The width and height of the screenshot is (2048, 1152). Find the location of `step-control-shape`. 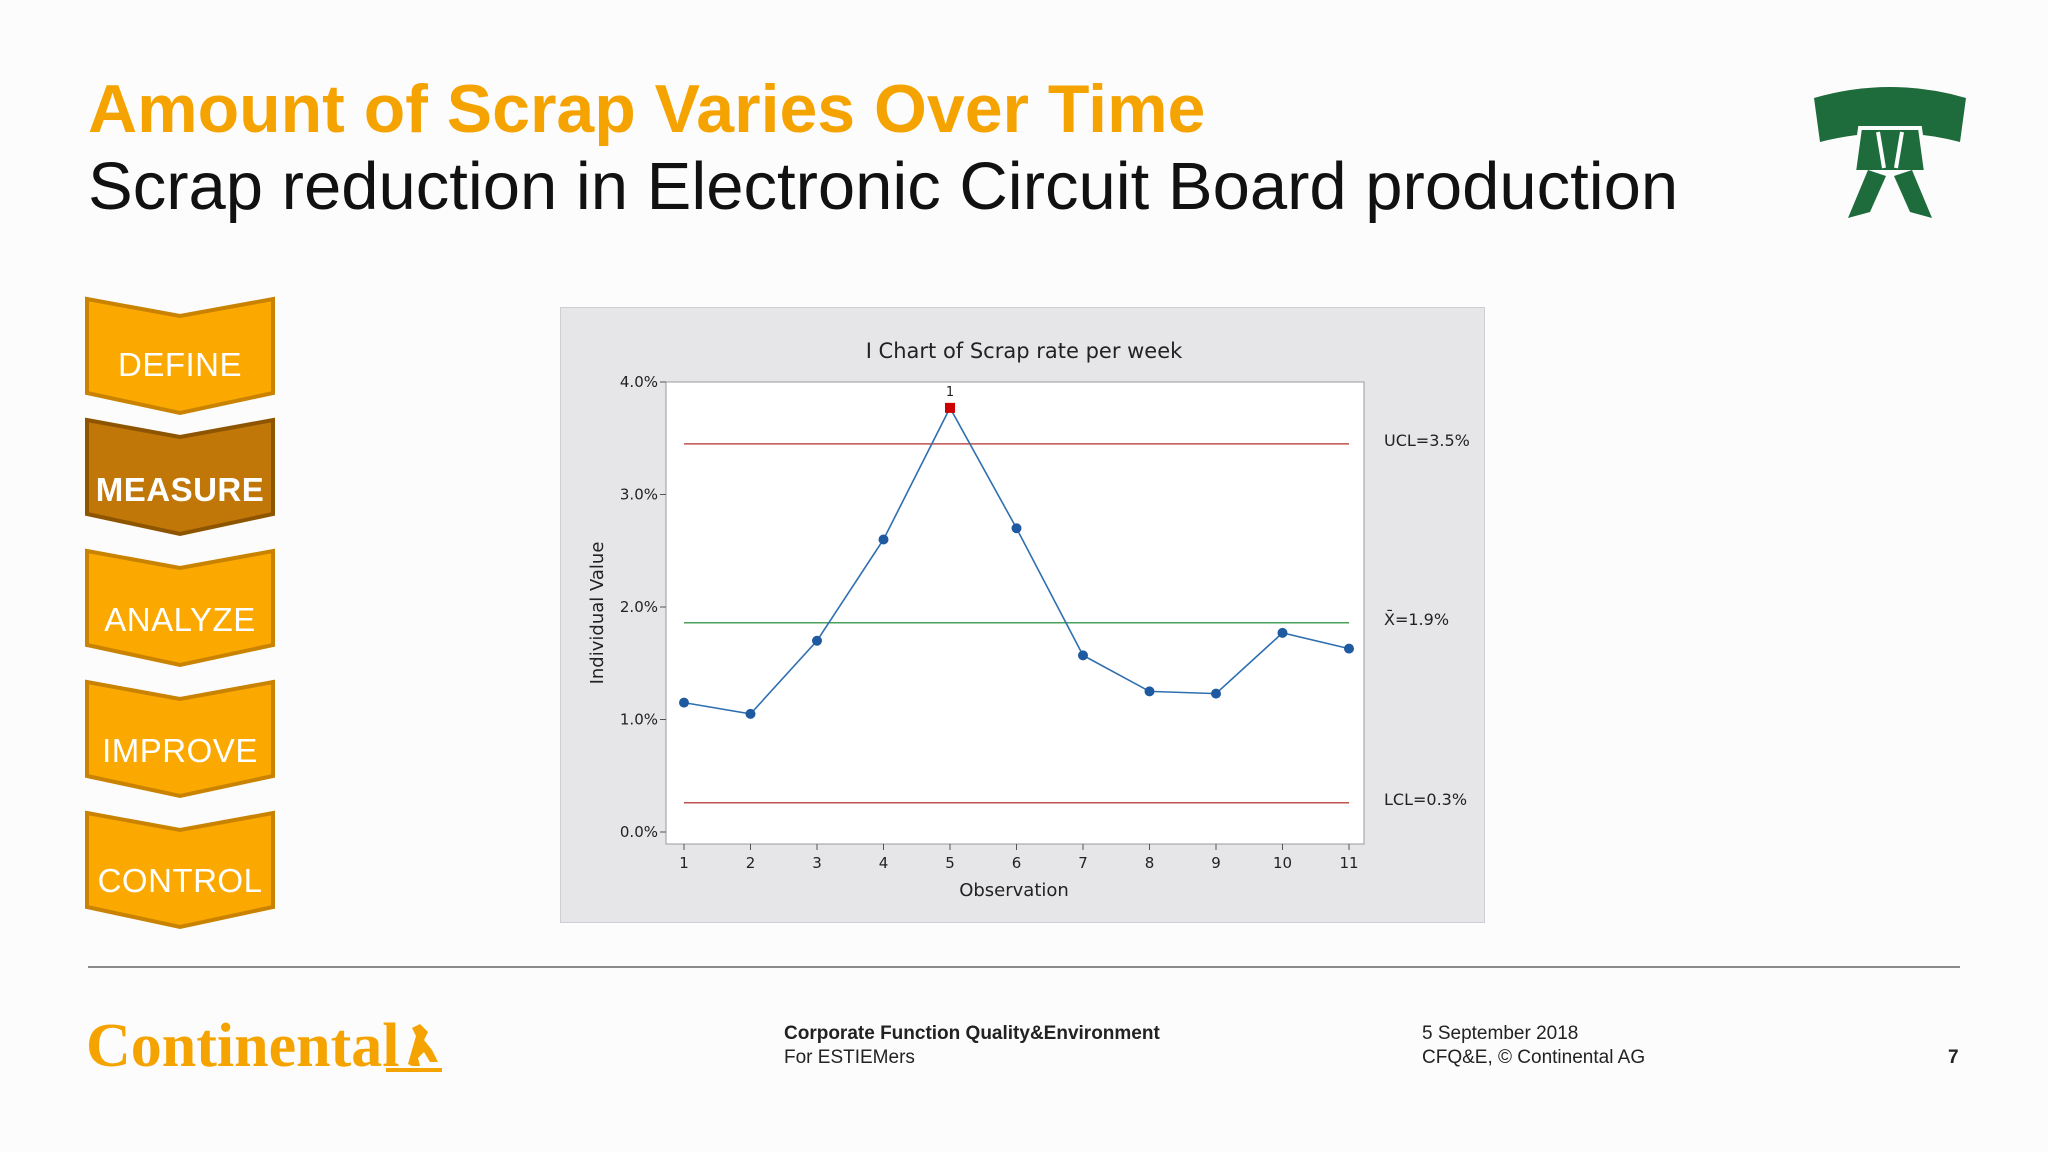

step-control-shape is located at coordinates (180, 870).